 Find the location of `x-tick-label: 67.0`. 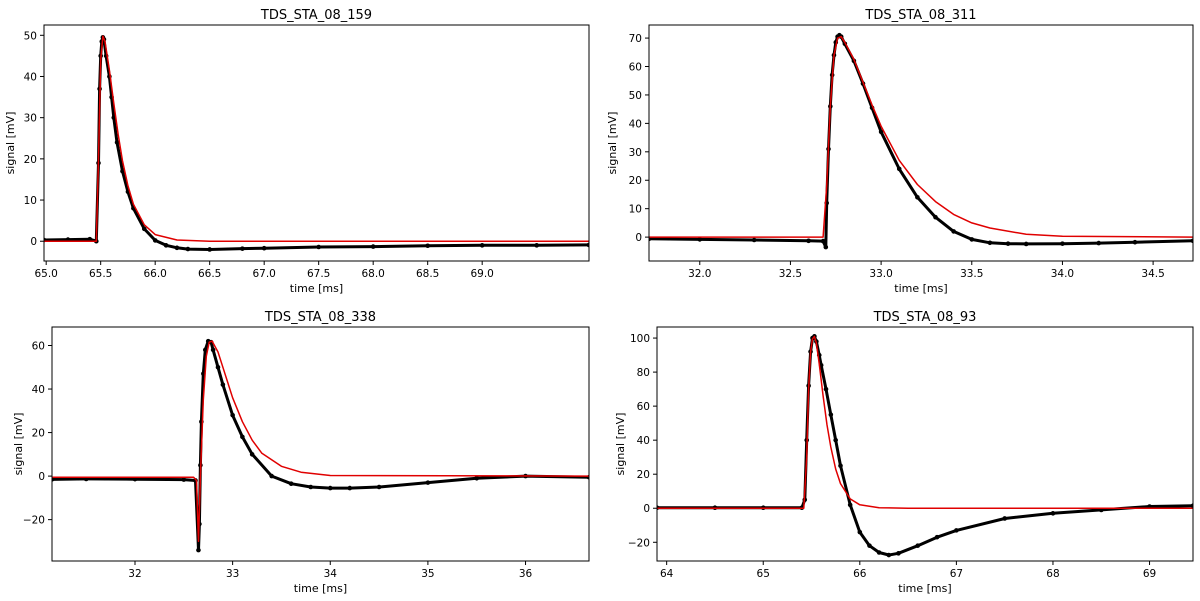

x-tick-label: 67.0 is located at coordinates (263, 274).